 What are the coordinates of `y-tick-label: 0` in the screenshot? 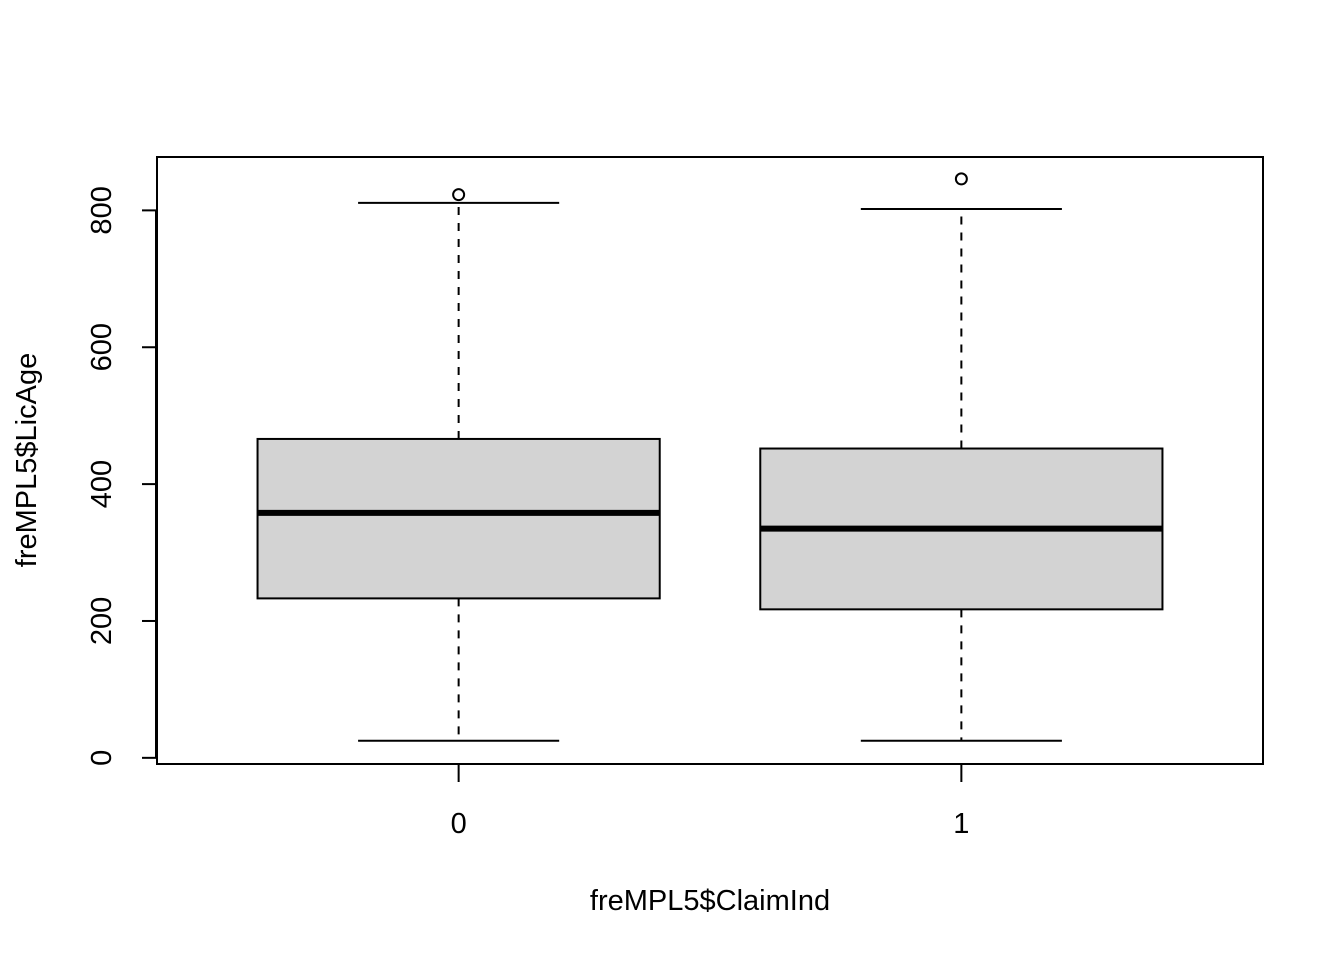 It's located at (102, 758).